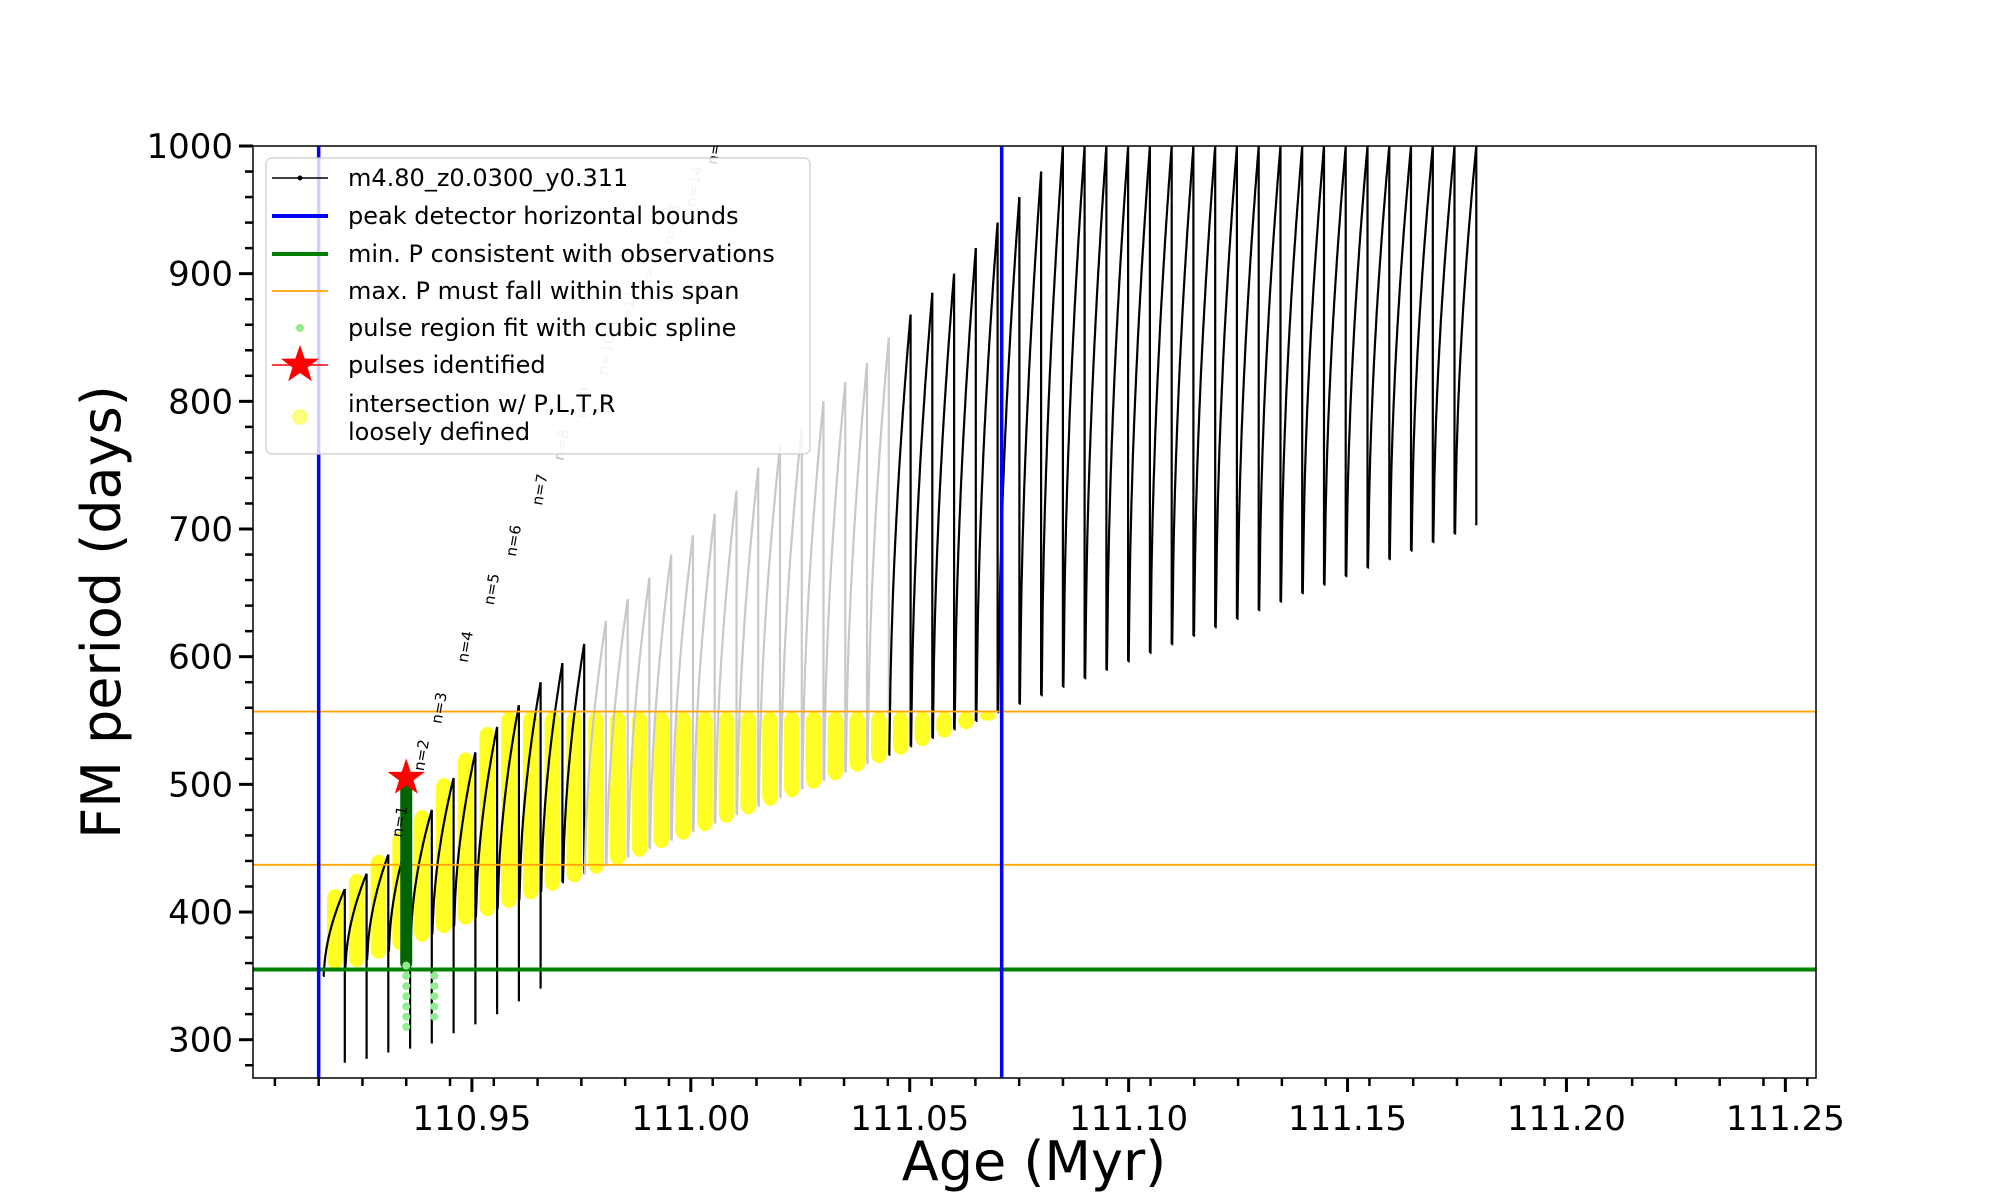  Describe the element at coordinates (300, 363) in the screenshot. I see `legend-star-marker` at that location.